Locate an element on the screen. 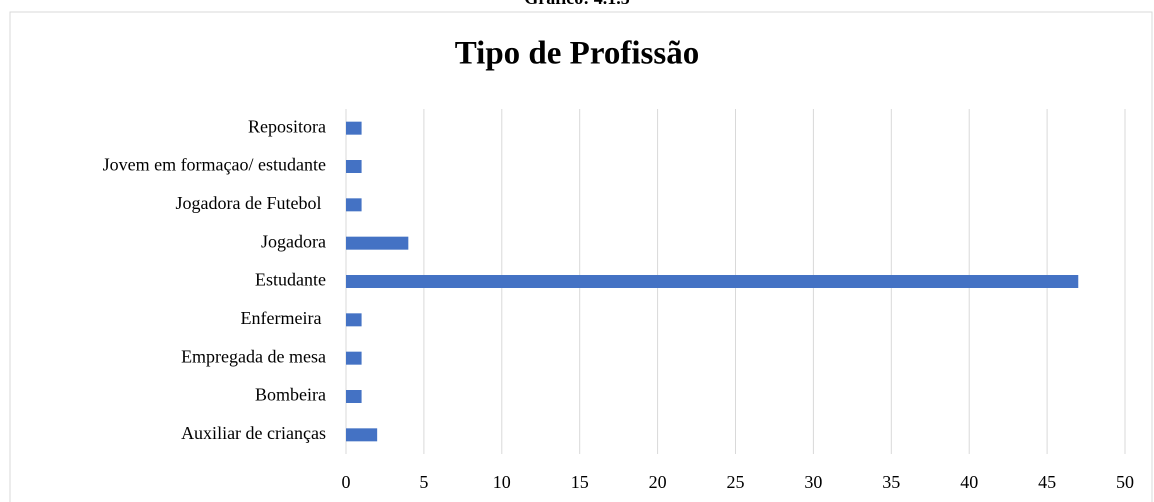 The image size is (1154, 502). x-tick-label: 45 is located at coordinates (1047, 482).